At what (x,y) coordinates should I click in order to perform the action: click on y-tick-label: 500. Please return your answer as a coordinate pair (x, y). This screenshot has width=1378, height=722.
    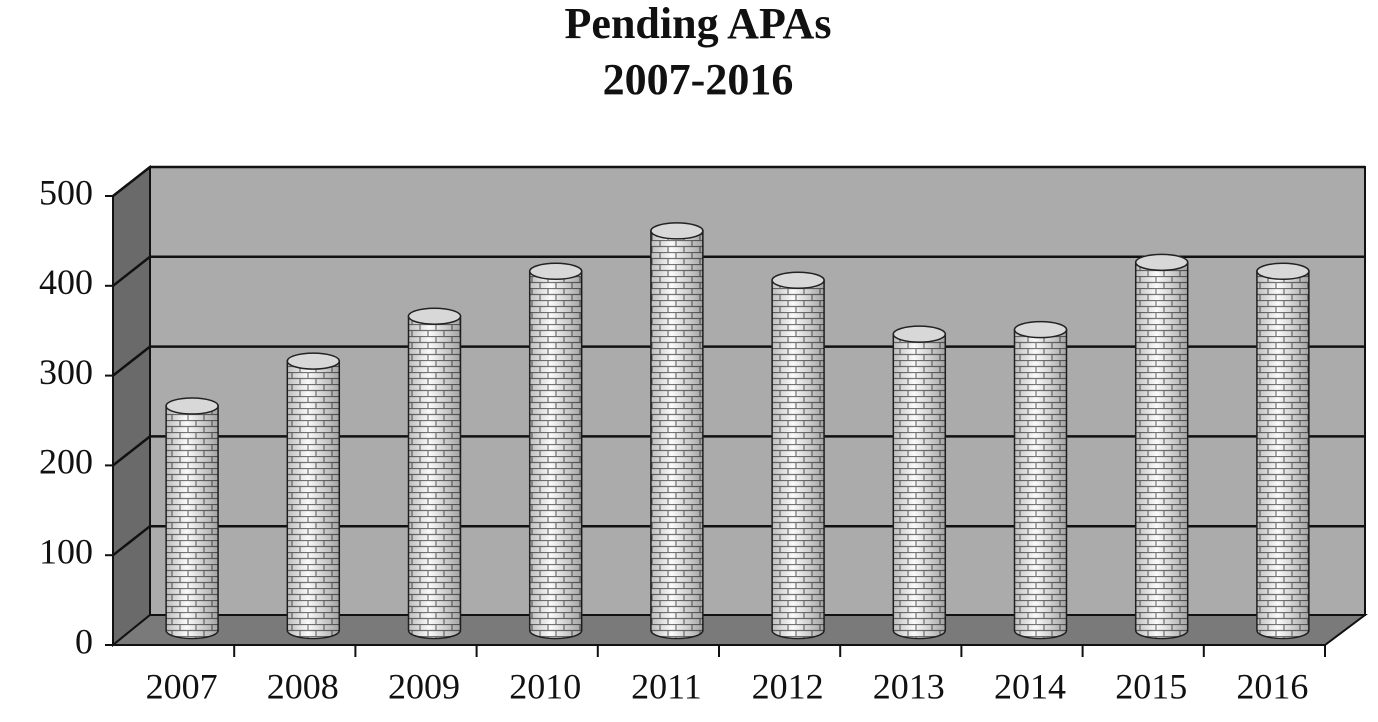
    Looking at the image, I should click on (66, 192).